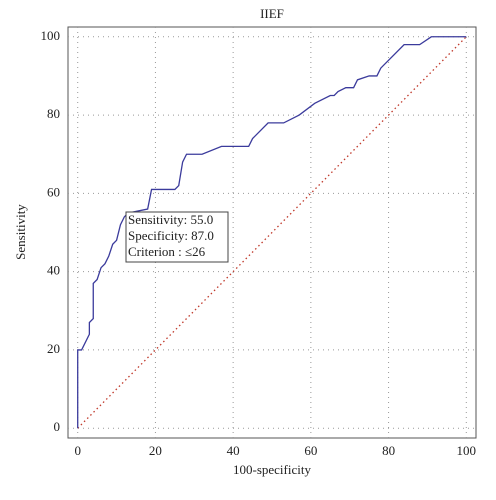  Describe the element at coordinates (272, 469) in the screenshot. I see `x-axis-label: 100-specificity` at that location.